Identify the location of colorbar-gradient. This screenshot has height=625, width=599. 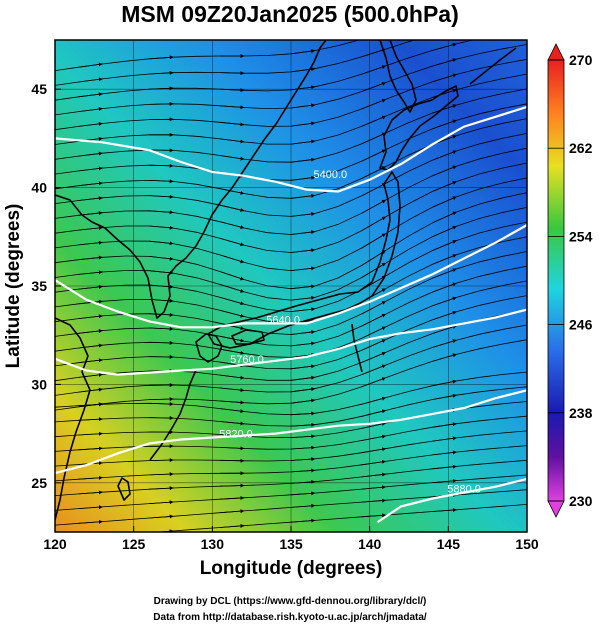
(556, 280).